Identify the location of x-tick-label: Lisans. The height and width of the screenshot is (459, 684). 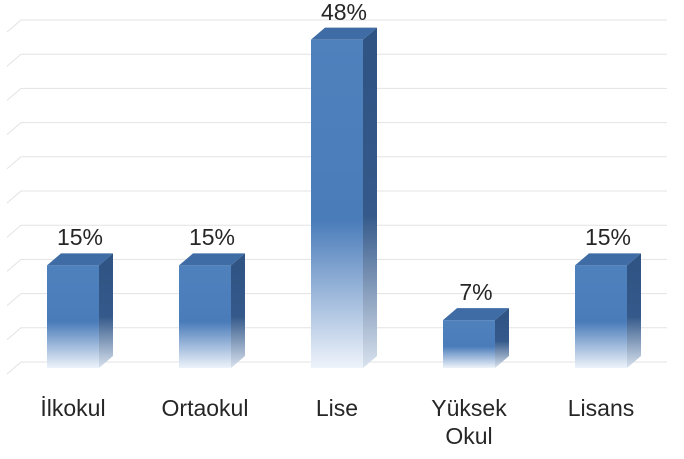
(601, 408).